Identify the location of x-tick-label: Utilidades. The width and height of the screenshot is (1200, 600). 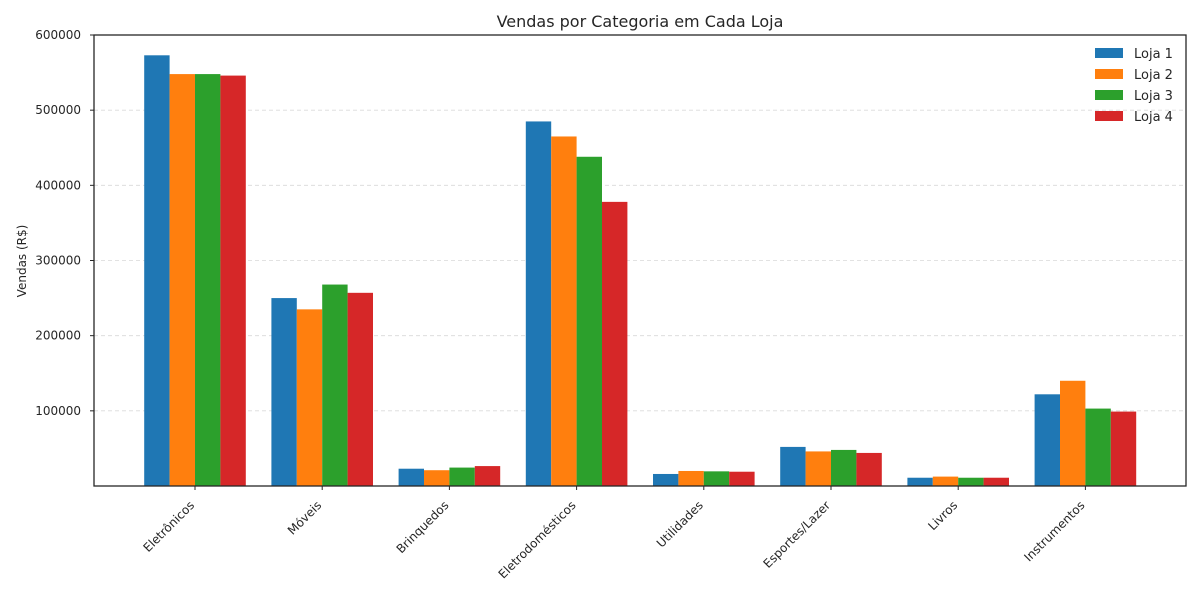
(680, 524).